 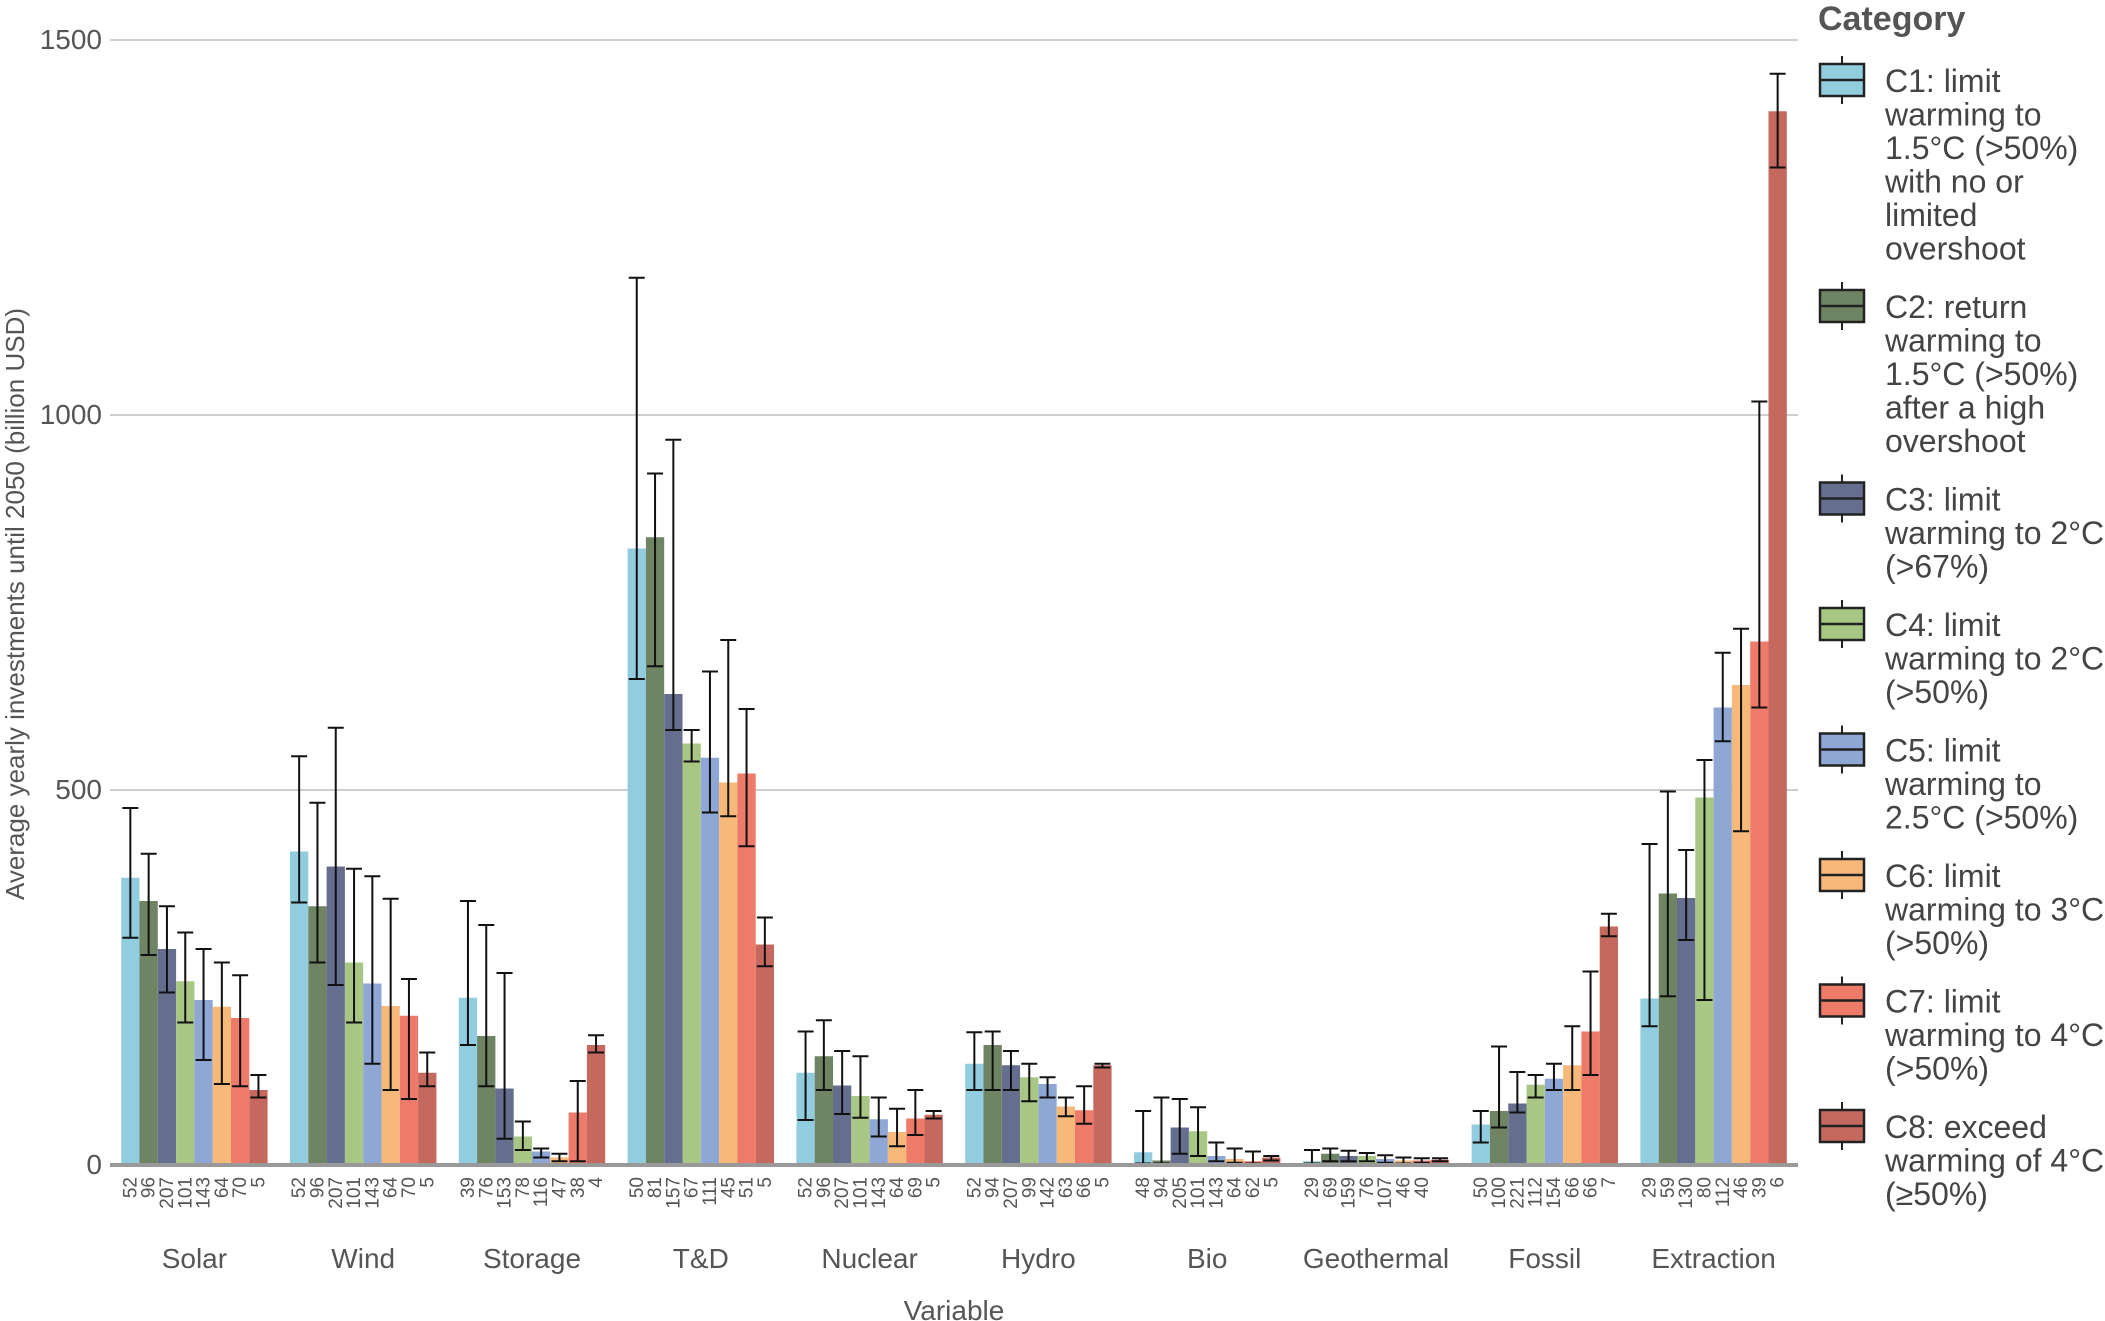 What do you see at coordinates (1981, 374) in the screenshot?
I see `legend-label-C2: 1.5°C (>50%)` at bounding box center [1981, 374].